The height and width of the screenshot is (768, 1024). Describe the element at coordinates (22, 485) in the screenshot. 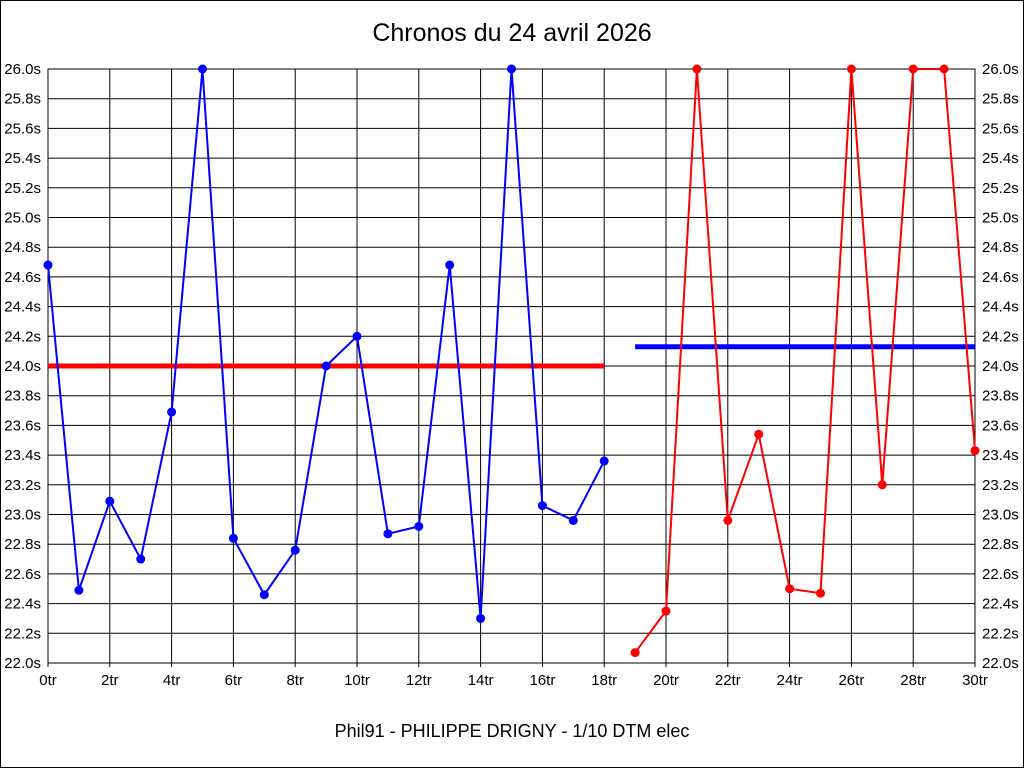

I see `y-axis-label-left: 23.2s` at that location.